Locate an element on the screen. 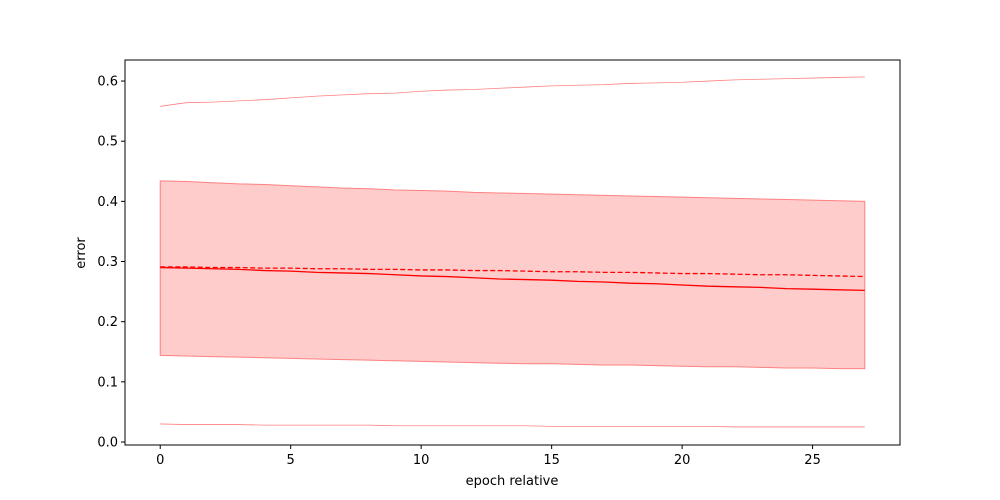 The width and height of the screenshot is (1000, 500). solid-series-line is located at coordinates (512, 279).